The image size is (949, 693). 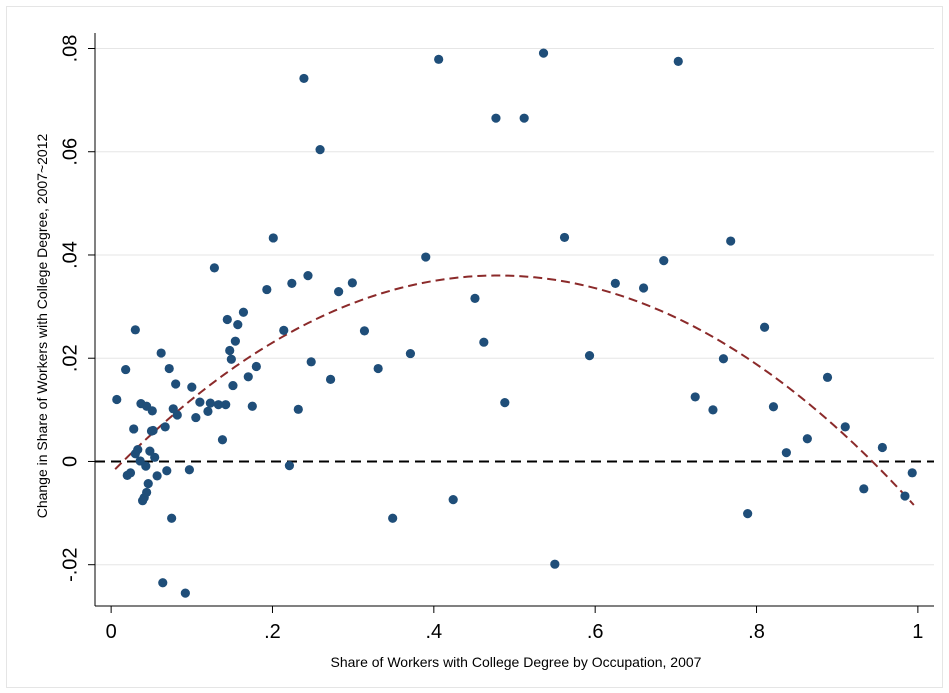 What do you see at coordinates (595, 632) in the screenshot?
I see `x-tick-label: .6` at bounding box center [595, 632].